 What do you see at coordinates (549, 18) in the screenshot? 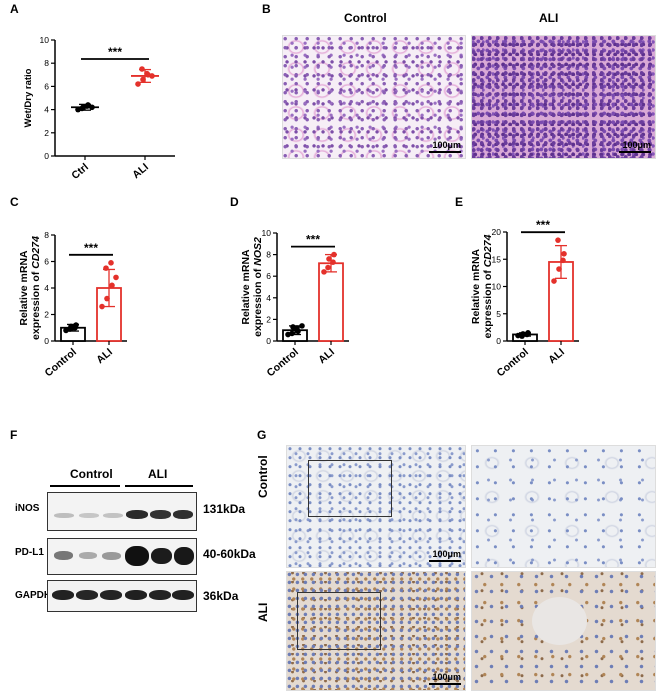
I see `he-title-ali: ALI` at bounding box center [549, 18].